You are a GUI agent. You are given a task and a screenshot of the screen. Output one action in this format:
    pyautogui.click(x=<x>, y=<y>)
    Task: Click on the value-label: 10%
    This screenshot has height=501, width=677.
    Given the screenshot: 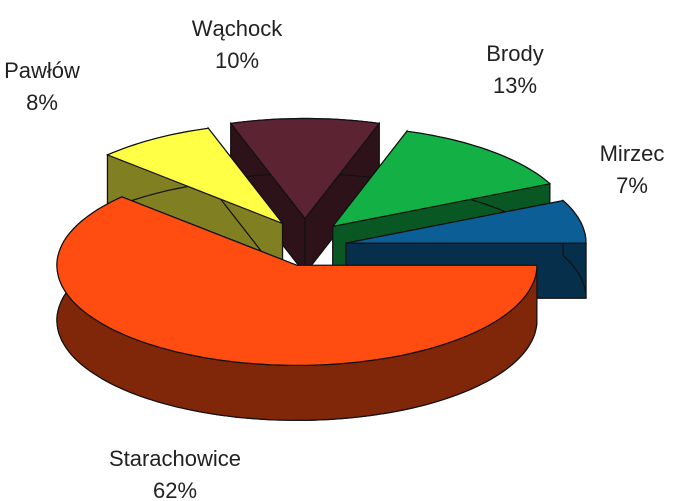 What is the action you would take?
    pyautogui.click(x=237, y=60)
    